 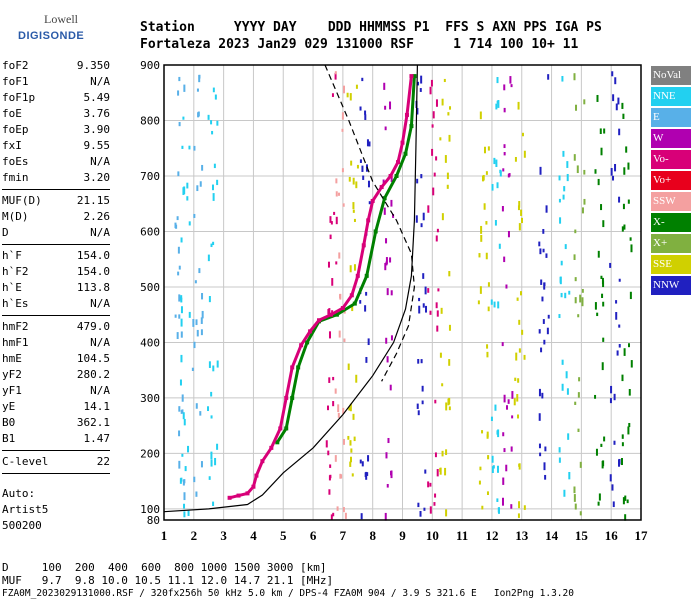 I want to click on param-value: 280.2, so click(x=93, y=374).